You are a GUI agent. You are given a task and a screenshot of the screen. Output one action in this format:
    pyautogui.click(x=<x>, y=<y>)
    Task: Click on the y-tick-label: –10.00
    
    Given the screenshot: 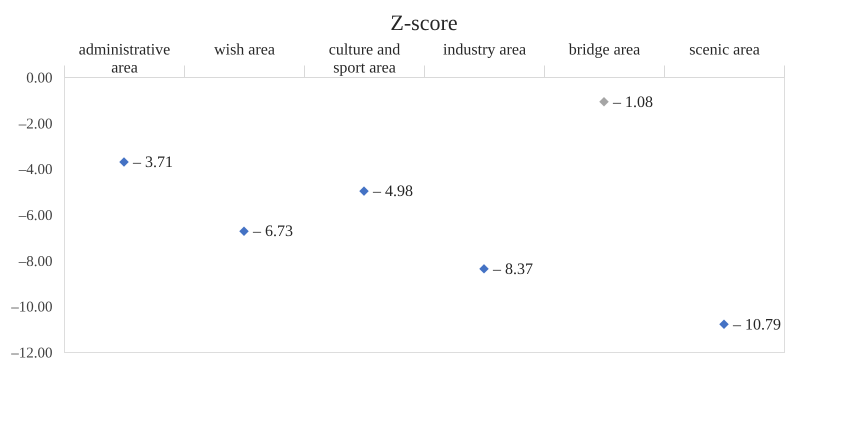 What is the action you would take?
    pyautogui.click(x=31, y=308)
    